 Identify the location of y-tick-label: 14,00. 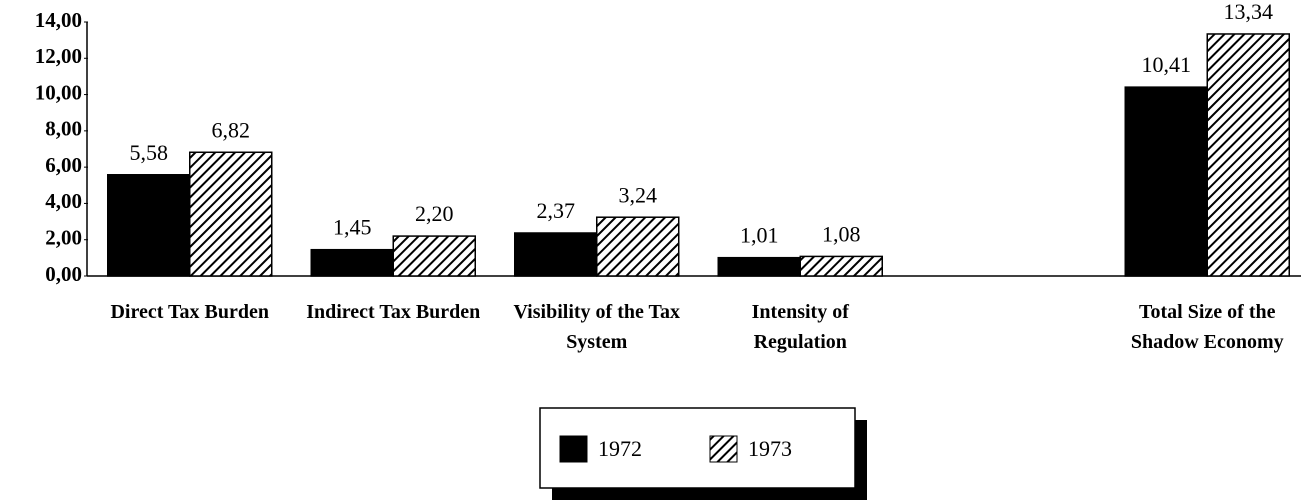
(58, 20).